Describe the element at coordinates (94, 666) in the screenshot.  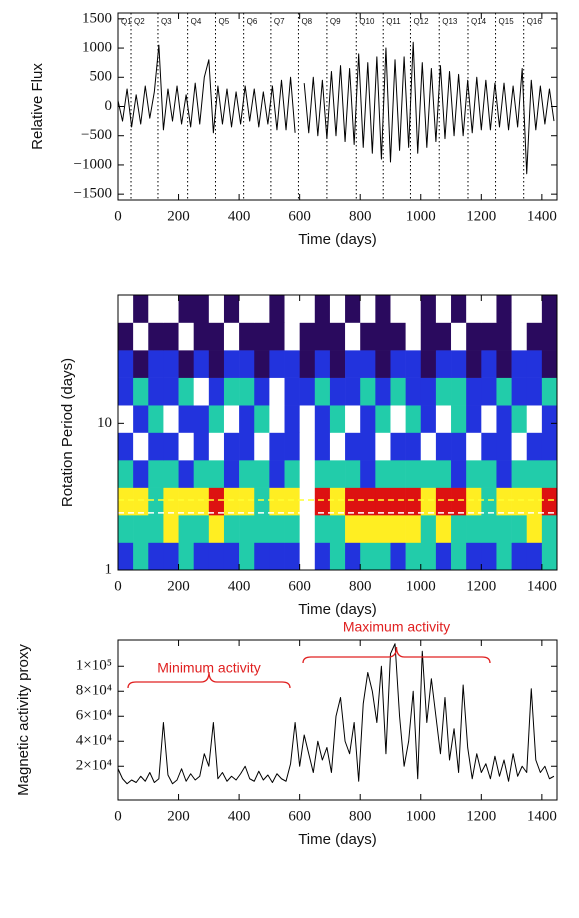
I see `y-tick-label: 1×10⁵` at that location.